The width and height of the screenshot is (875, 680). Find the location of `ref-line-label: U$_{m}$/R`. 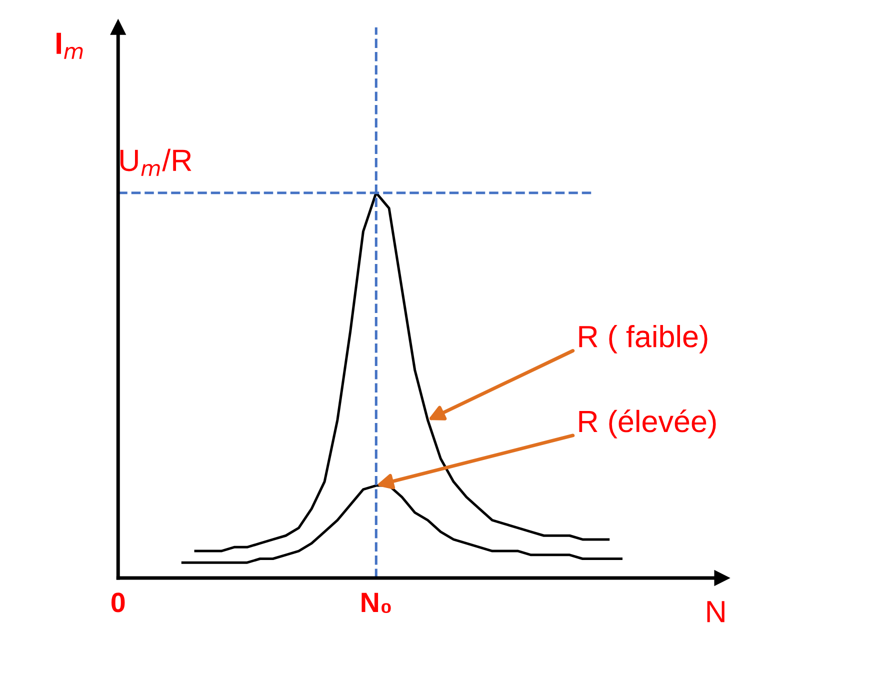

ref-line-label: U$_{m}$/R is located at coordinates (156, 162).